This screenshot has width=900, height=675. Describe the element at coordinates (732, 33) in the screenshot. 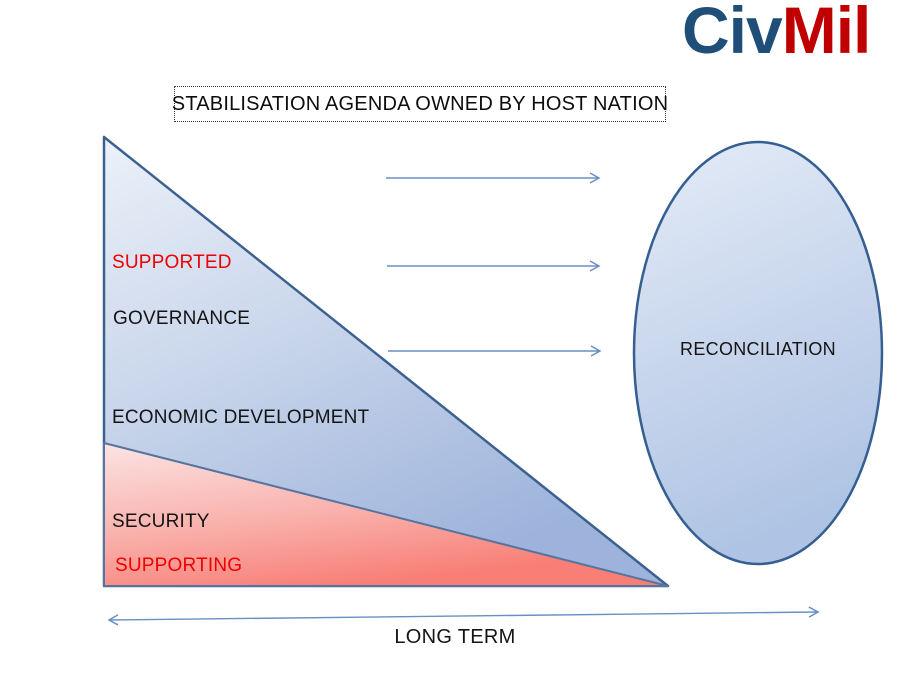

I see `logo-civ-text: Civ` at that location.